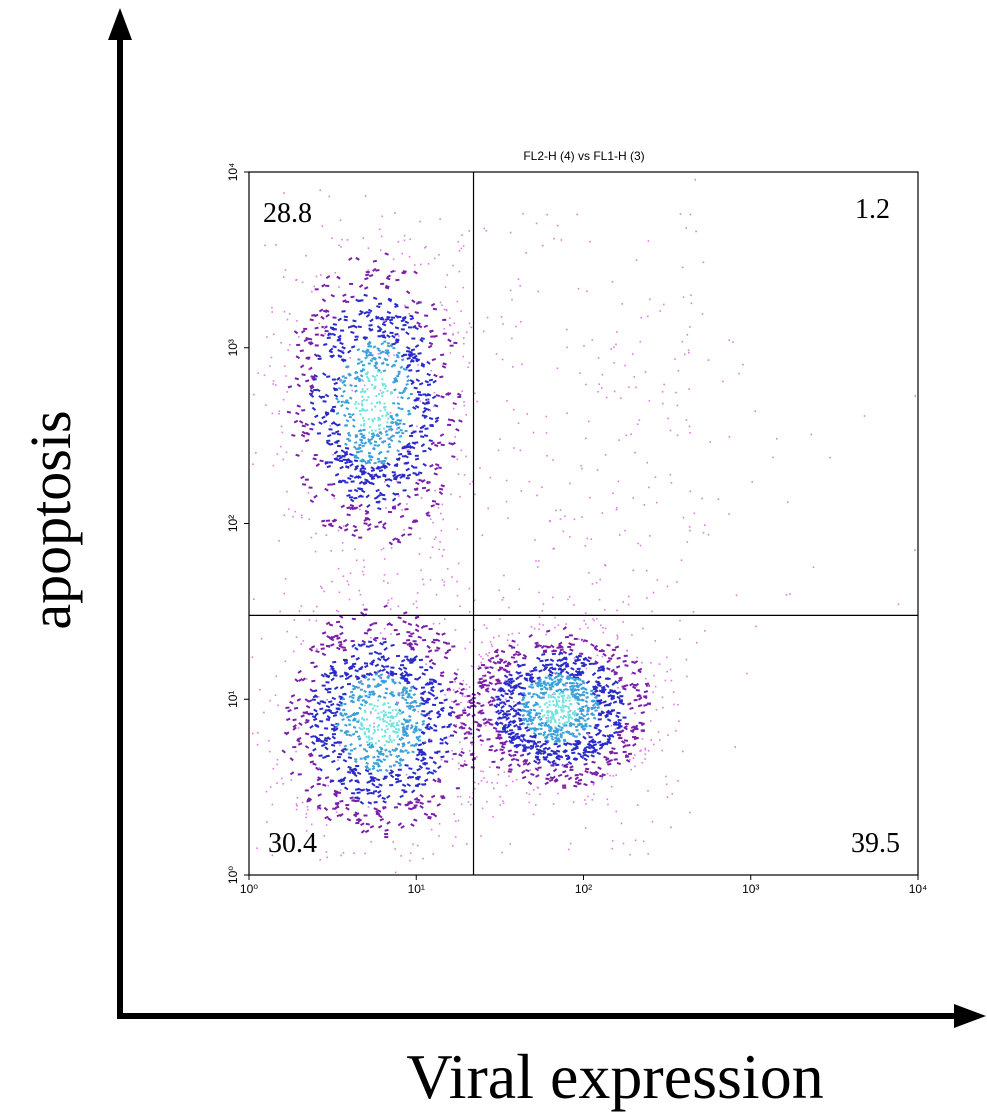 The height and width of the screenshot is (1120, 987). Describe the element at coordinates (970, 1016) in the screenshot. I see `x-axis-arrowhead` at that location.